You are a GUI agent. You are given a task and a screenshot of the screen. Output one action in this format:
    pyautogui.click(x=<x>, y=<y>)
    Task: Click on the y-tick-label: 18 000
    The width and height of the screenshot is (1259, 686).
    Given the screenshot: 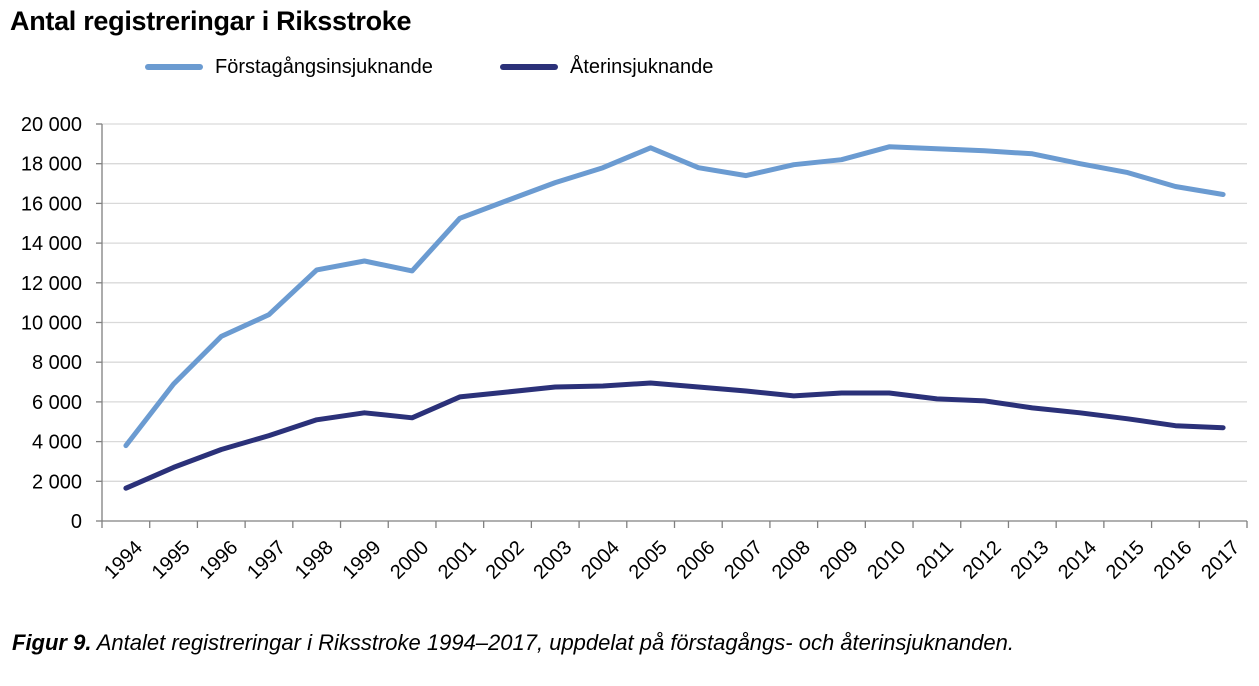 What is the action you would take?
    pyautogui.click(x=51, y=165)
    